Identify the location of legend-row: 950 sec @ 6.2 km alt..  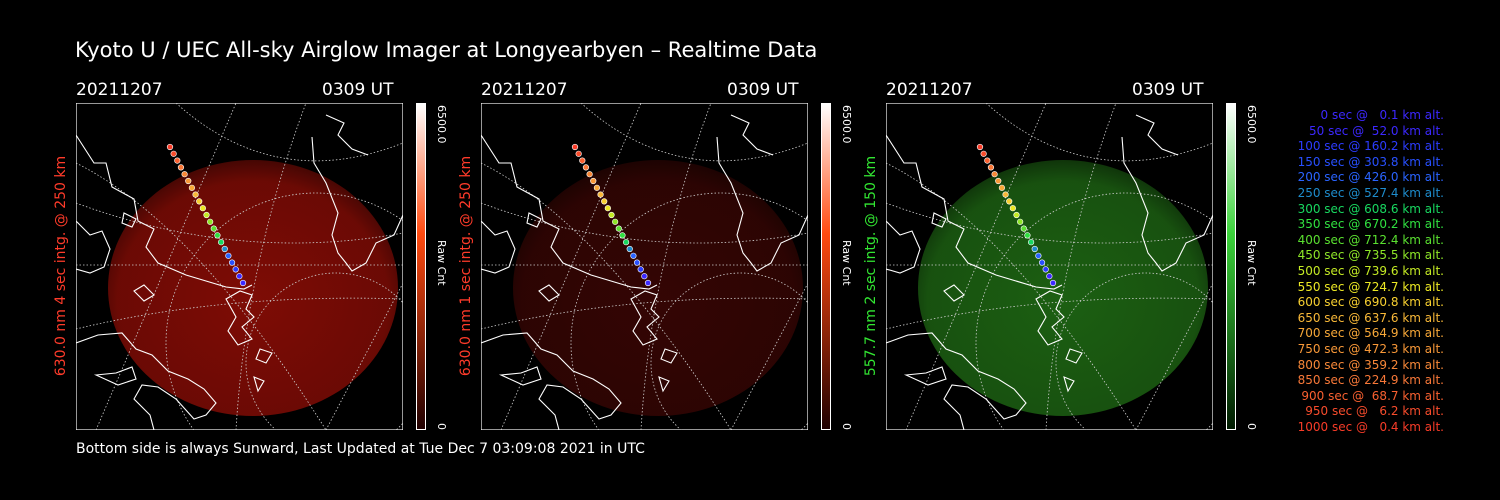
(1374, 411).